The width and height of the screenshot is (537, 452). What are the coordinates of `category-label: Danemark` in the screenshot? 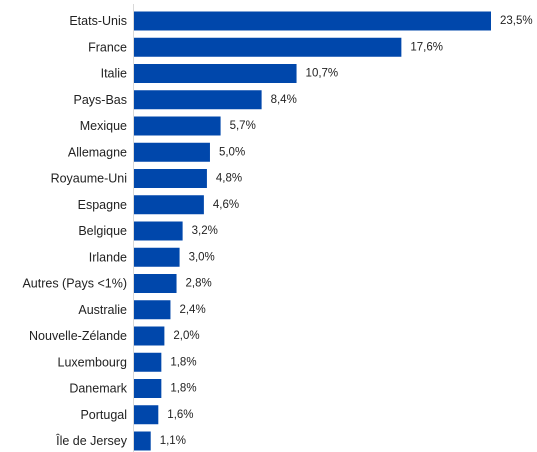 It's located at (98, 389).